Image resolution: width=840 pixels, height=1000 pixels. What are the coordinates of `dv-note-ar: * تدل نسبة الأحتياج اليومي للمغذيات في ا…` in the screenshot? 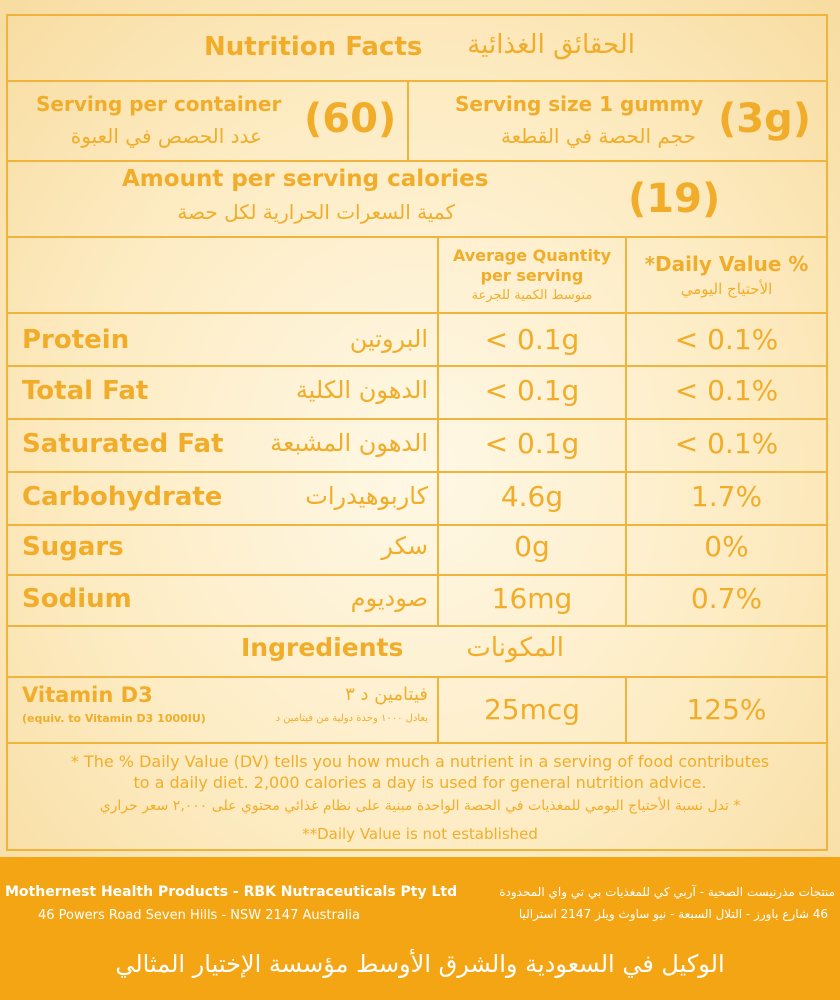 It's located at (420, 806).